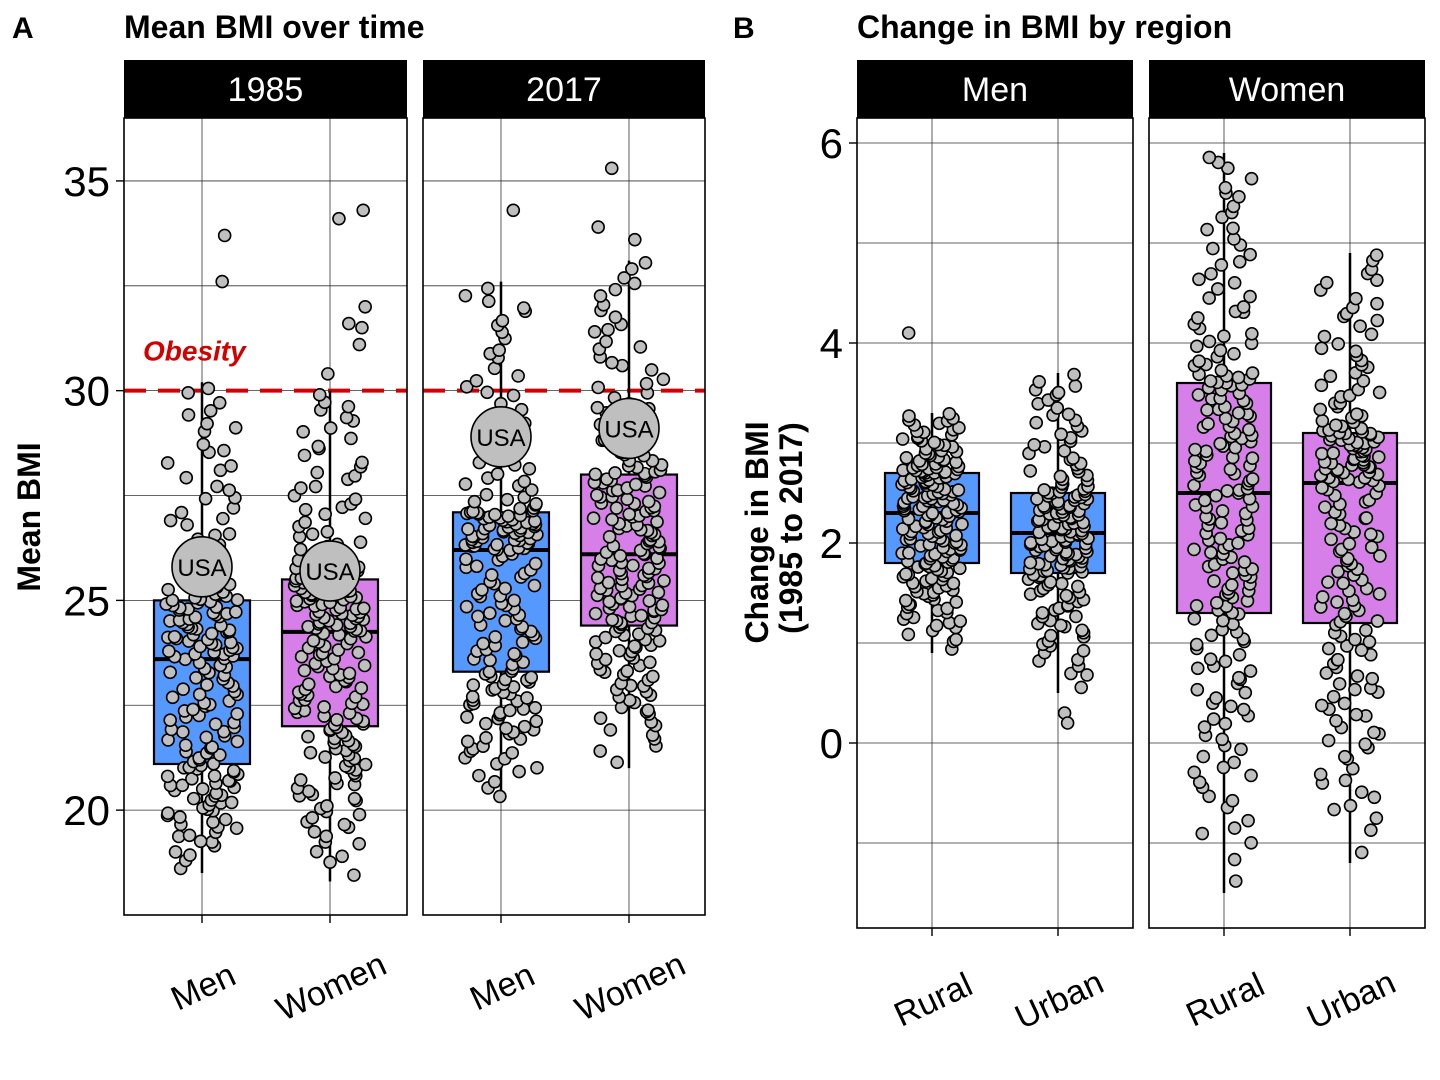  What do you see at coordinates (831, 343) in the screenshot?
I see `y-tick-label: 4` at bounding box center [831, 343].